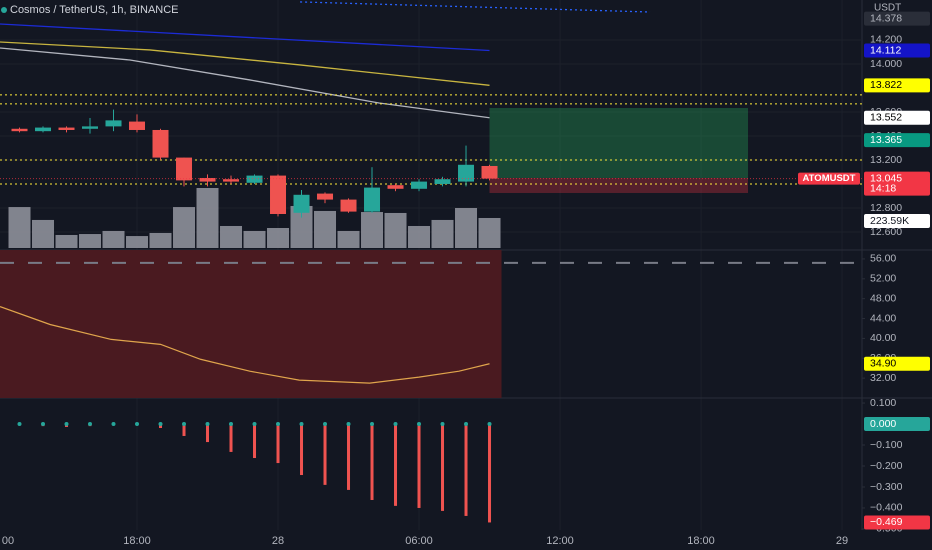 Image resolution: width=932 pixels, height=550 pixels. What do you see at coordinates (886, 178) in the screenshot?
I see `last-price: 13.045` at bounding box center [886, 178].